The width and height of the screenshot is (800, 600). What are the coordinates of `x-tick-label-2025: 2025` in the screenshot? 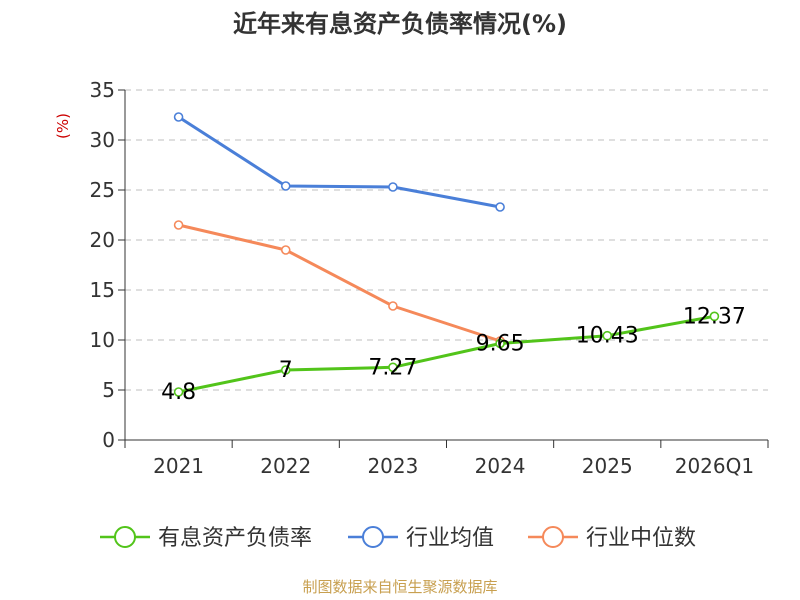 It's located at (607, 466).